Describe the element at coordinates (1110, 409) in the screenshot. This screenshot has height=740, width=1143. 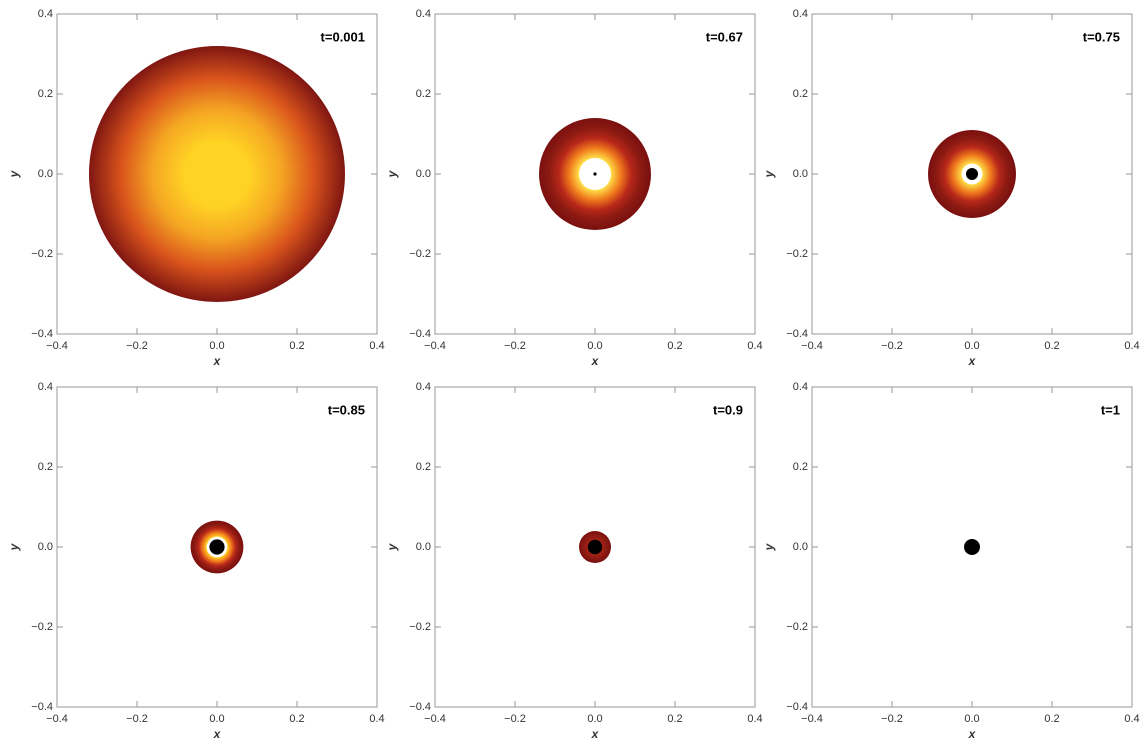
I see `chart-title: t=1` at that location.